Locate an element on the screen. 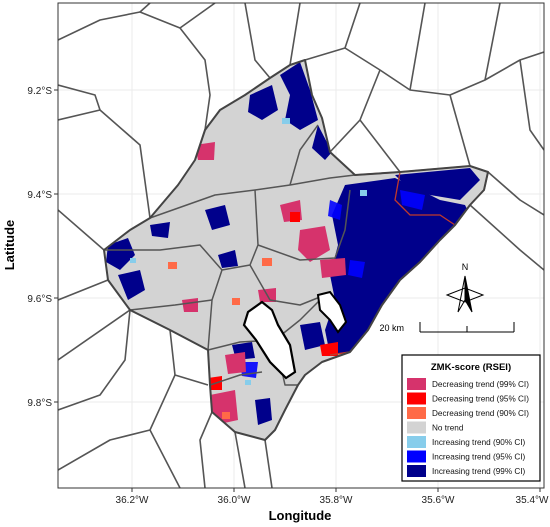  legend-label: Increasing trend (95% CI) is located at coordinates (479, 457).